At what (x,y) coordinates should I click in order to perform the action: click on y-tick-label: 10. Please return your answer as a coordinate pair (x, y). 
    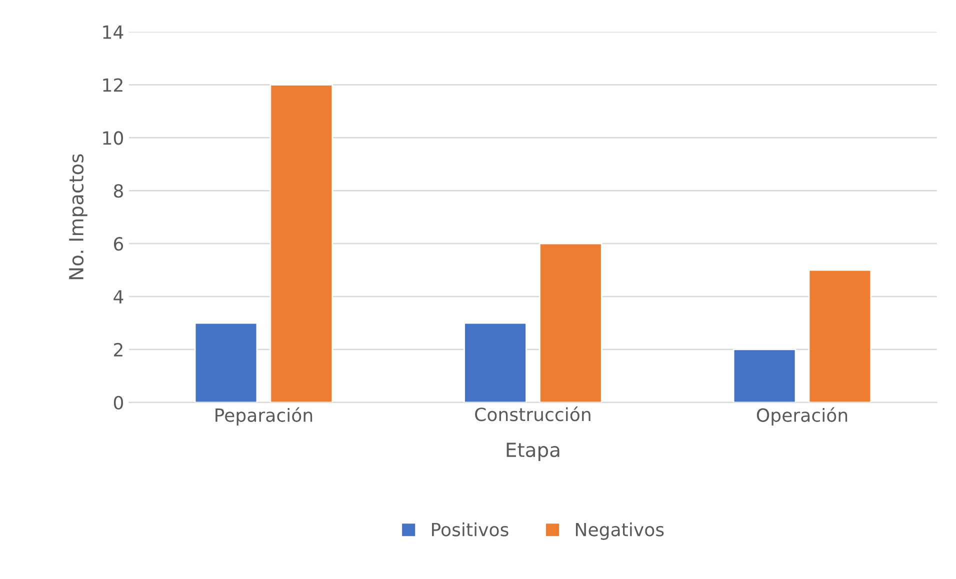
    Looking at the image, I should click on (113, 138).